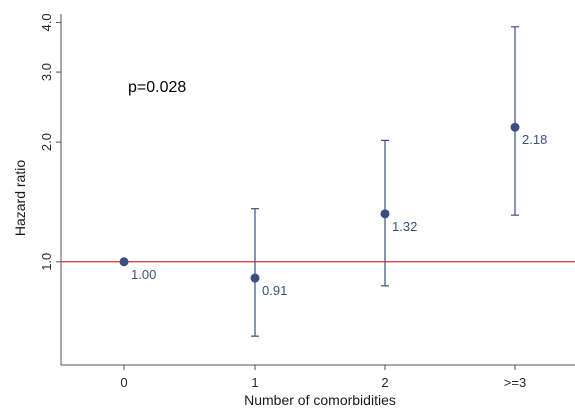 The image size is (575, 412). Describe the element at coordinates (123, 382) in the screenshot. I see `x-tick-label: 0` at that location.